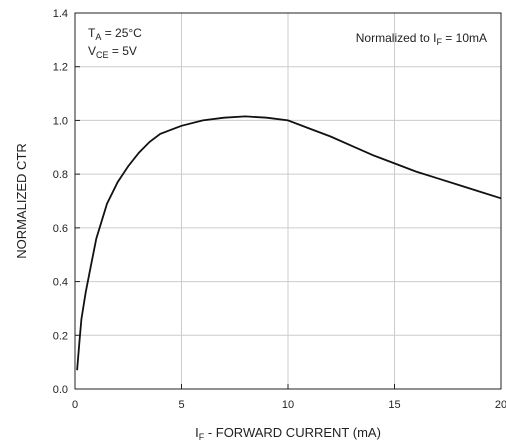 This screenshot has width=506, height=445. What do you see at coordinates (288, 405) in the screenshot?
I see `x-tick-label: 10` at bounding box center [288, 405].